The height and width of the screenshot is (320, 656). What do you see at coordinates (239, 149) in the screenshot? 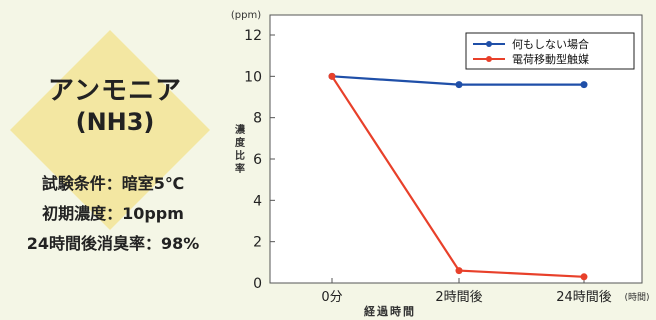
I see `y-axis-label: 濃度比率` at bounding box center [239, 149].